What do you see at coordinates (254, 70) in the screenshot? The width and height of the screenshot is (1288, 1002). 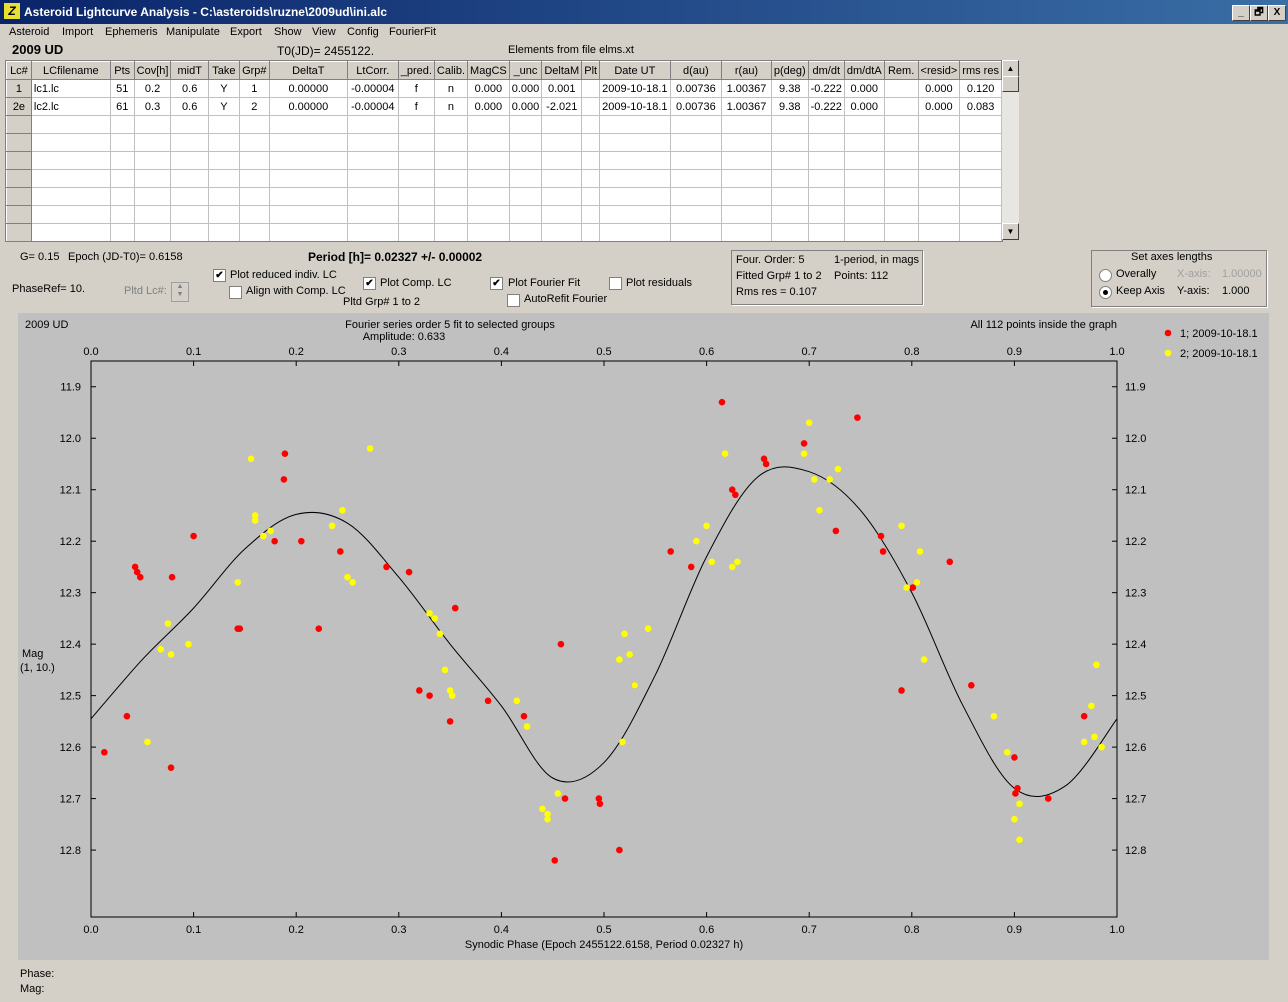 I see `column-header: Grp#` at bounding box center [254, 70].